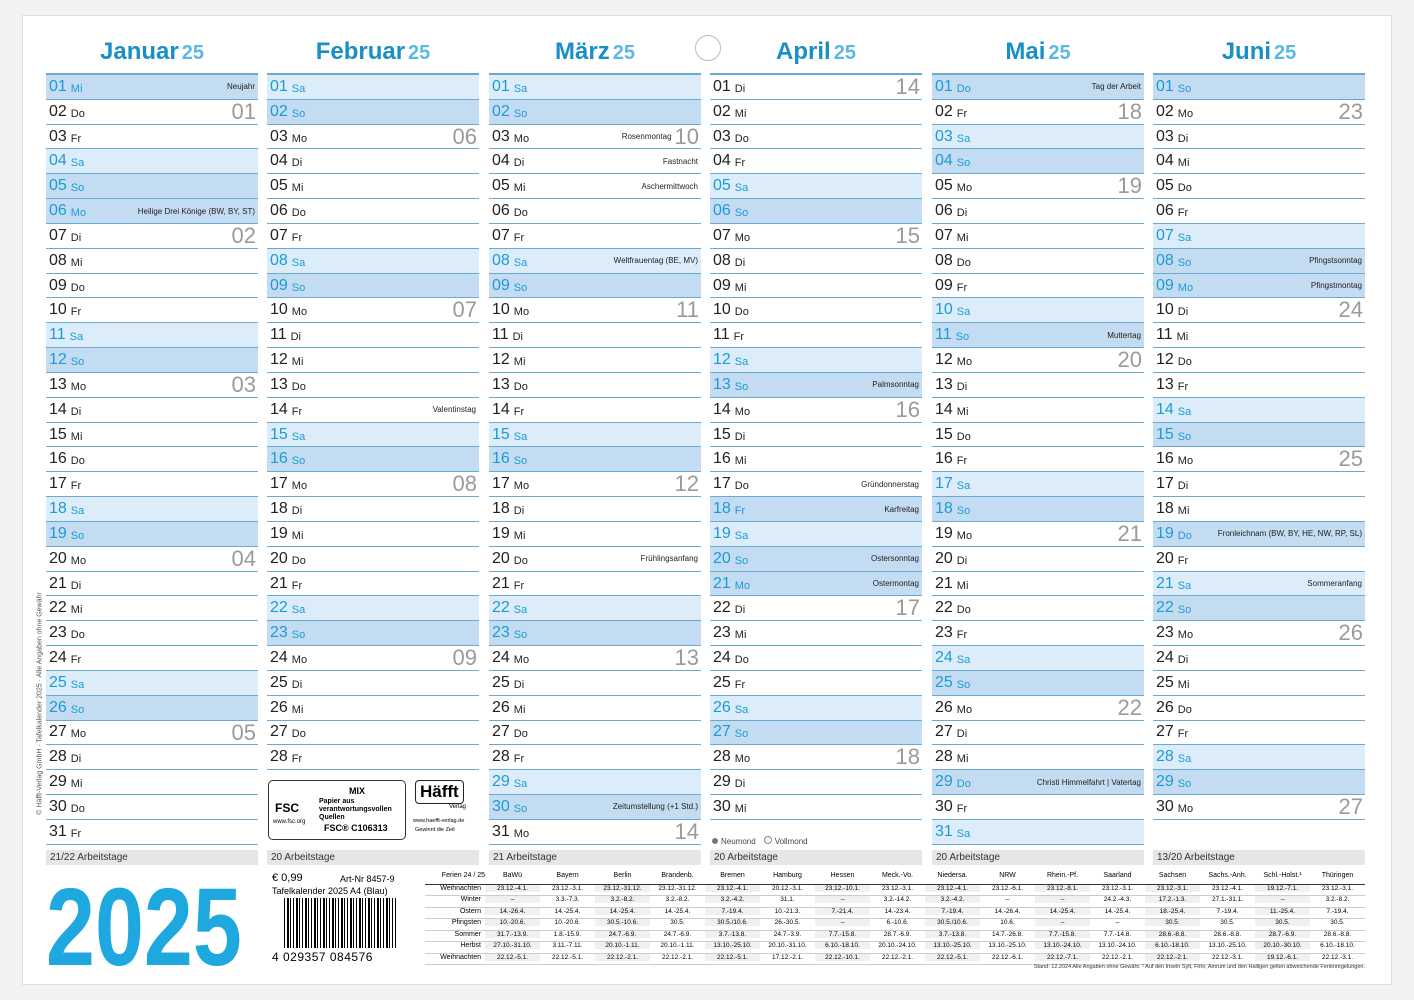  I want to click on cell: 14.-25.4., so click(622, 911).